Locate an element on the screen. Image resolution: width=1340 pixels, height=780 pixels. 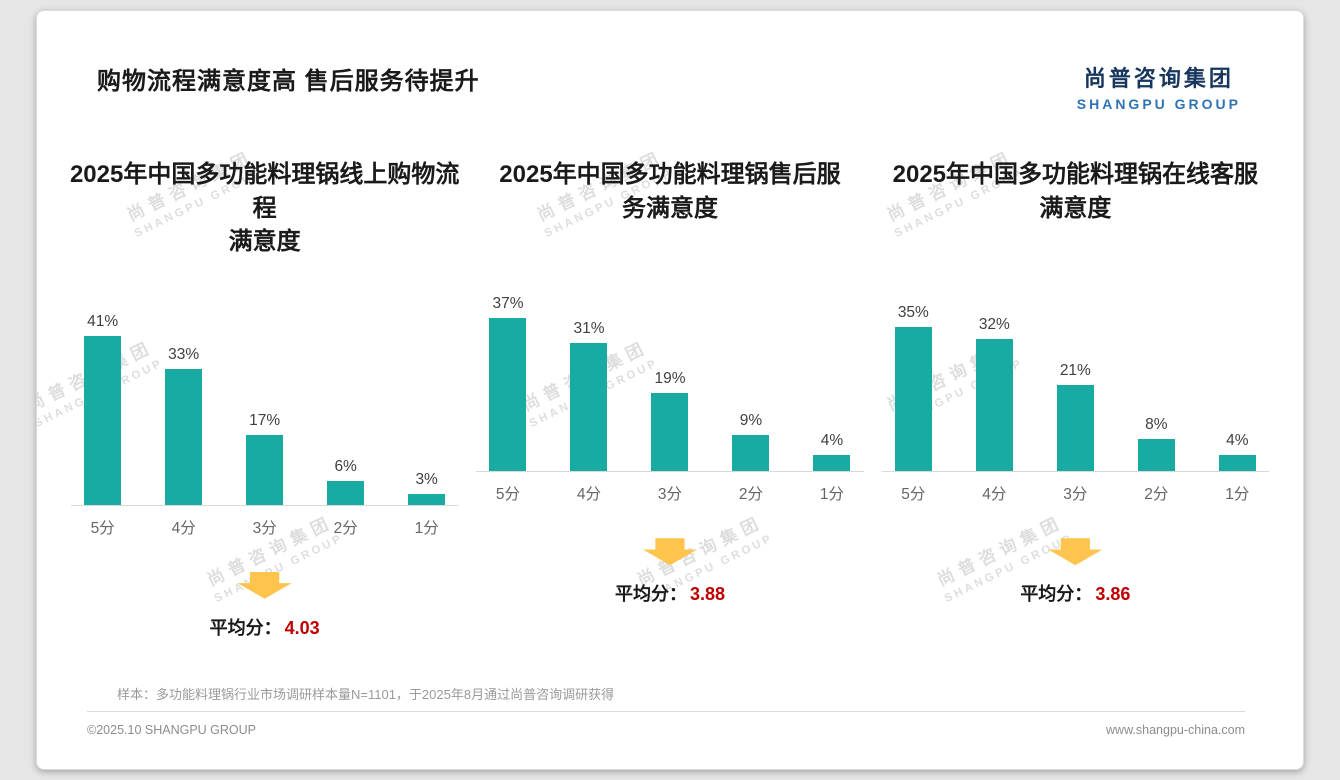
bar-value-label: 17% is located at coordinates (265, 420).